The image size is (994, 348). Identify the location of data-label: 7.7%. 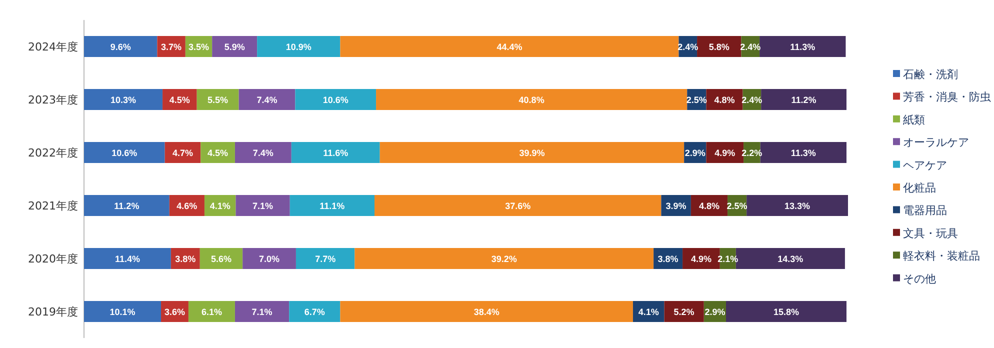
(325, 259).